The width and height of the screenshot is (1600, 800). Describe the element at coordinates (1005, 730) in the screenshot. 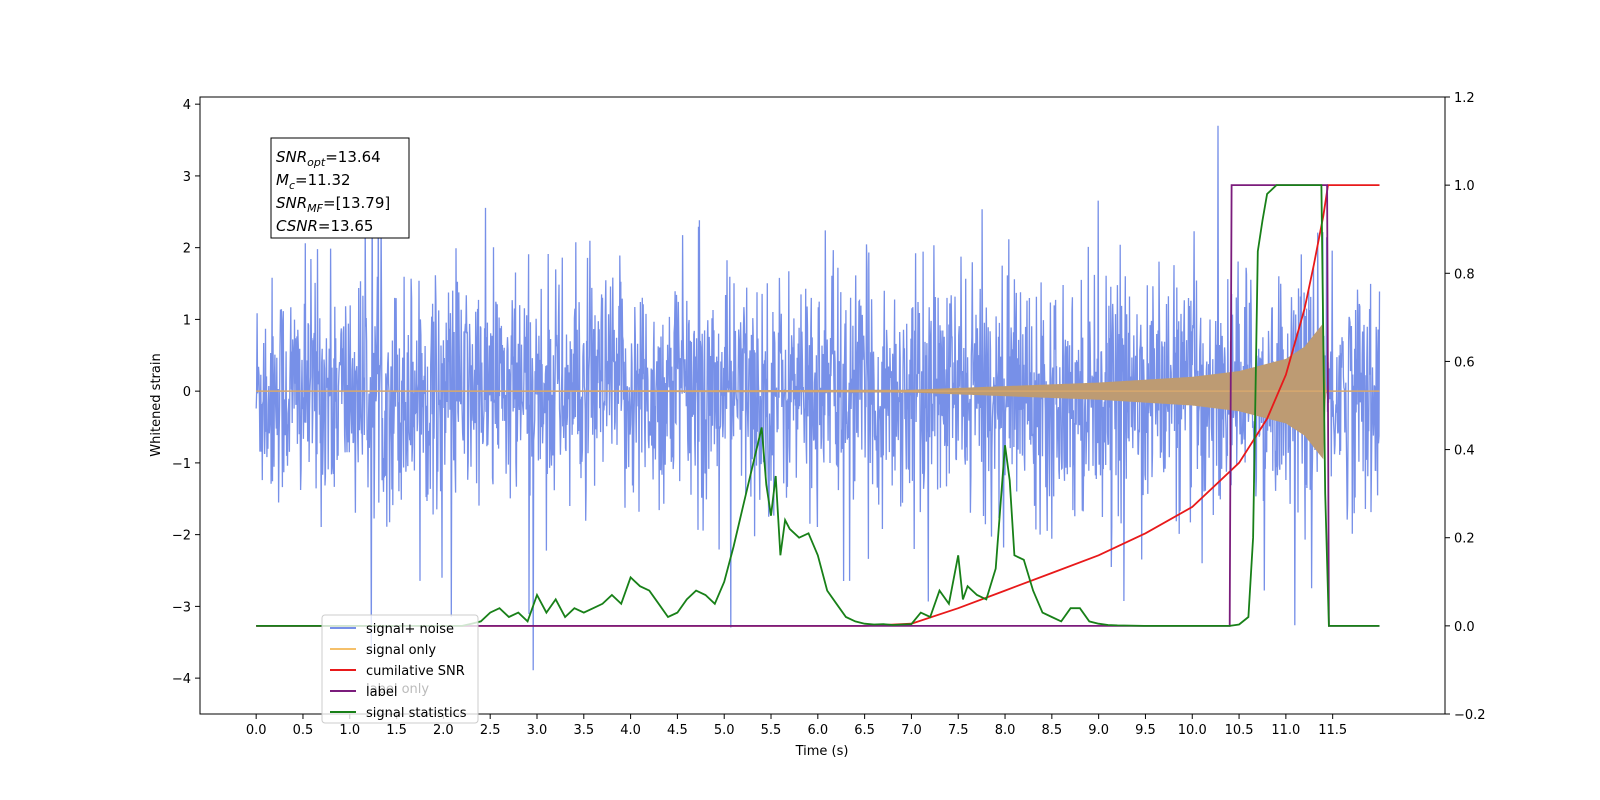

I see `x-tick-label: 8.0` at that location.